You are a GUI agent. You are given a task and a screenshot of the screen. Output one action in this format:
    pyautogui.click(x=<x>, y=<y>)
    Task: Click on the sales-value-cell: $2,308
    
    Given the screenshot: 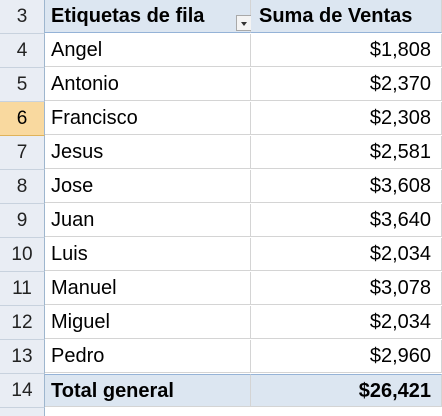 What is the action you would take?
    pyautogui.click(x=346, y=118)
    